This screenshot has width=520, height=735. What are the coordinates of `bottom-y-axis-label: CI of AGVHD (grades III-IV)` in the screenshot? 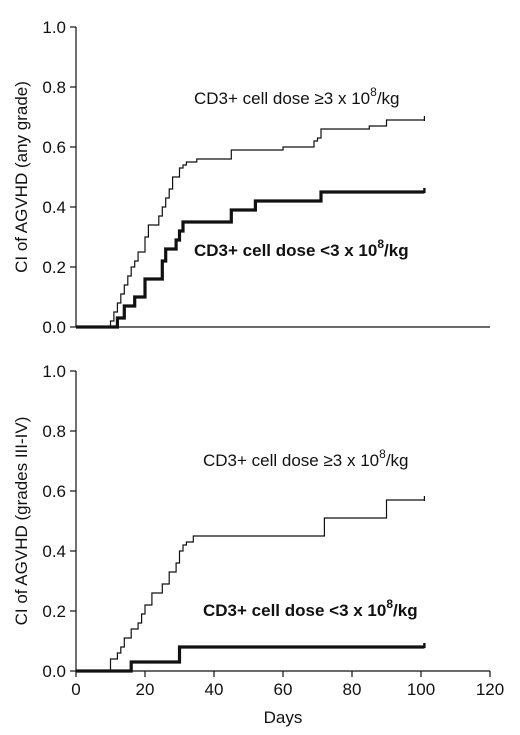 It's located at (21, 521).